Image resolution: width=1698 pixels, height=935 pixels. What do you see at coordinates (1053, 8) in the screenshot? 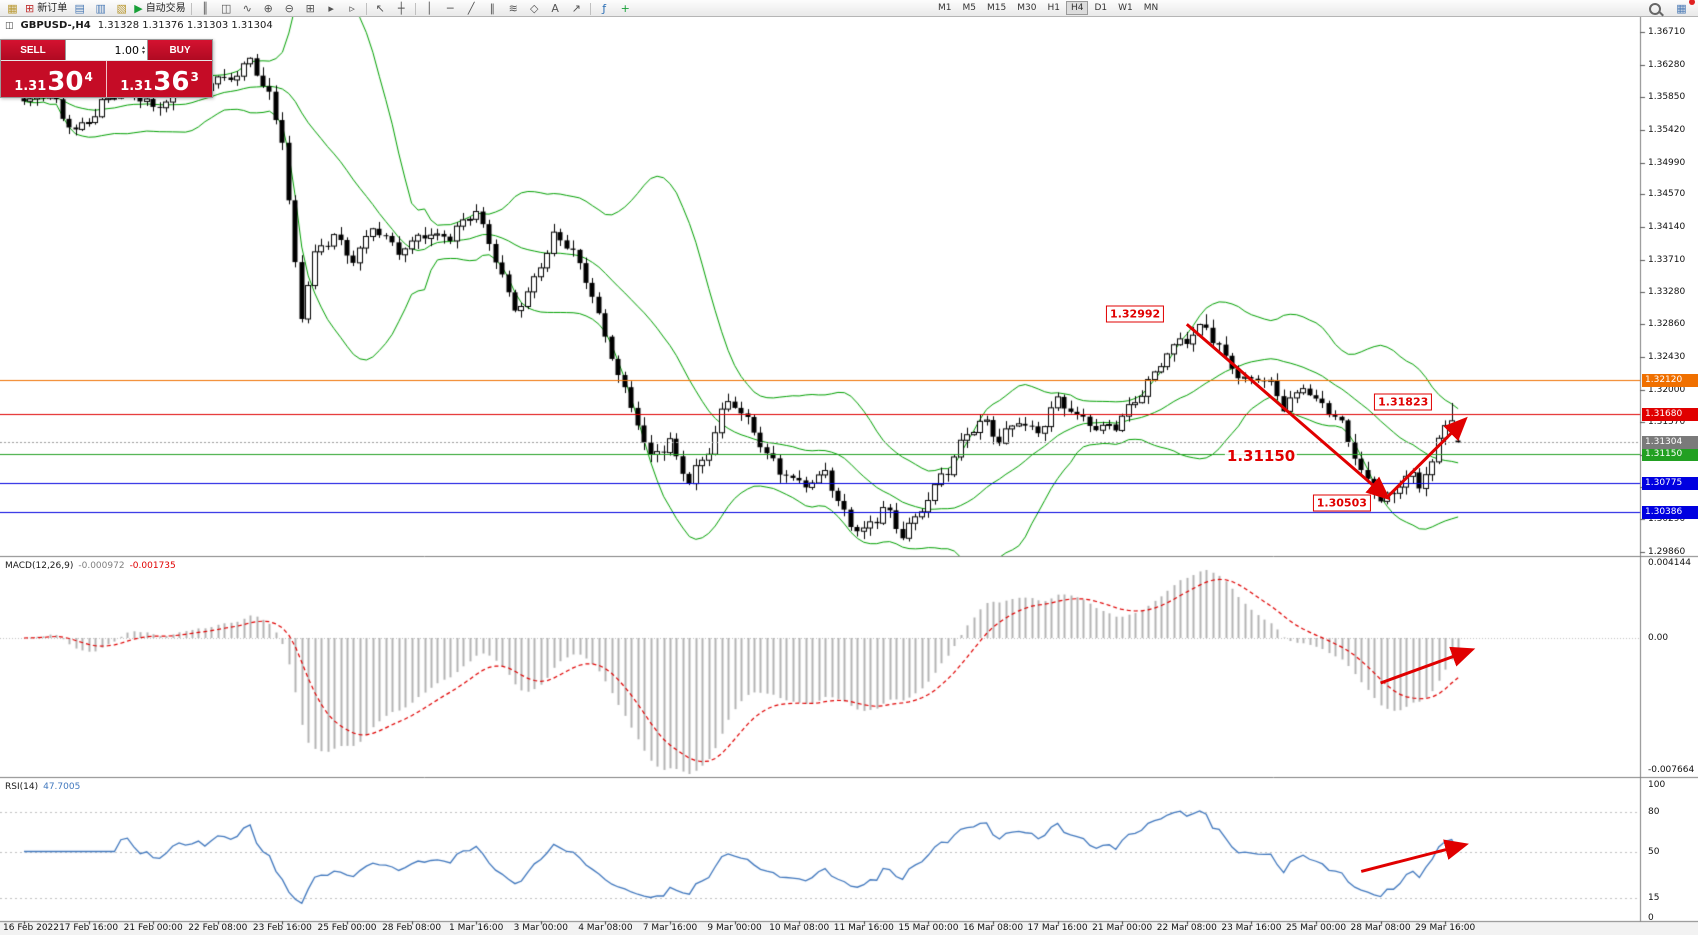
I see `timeframe-button-h1: H1` at bounding box center [1053, 8].